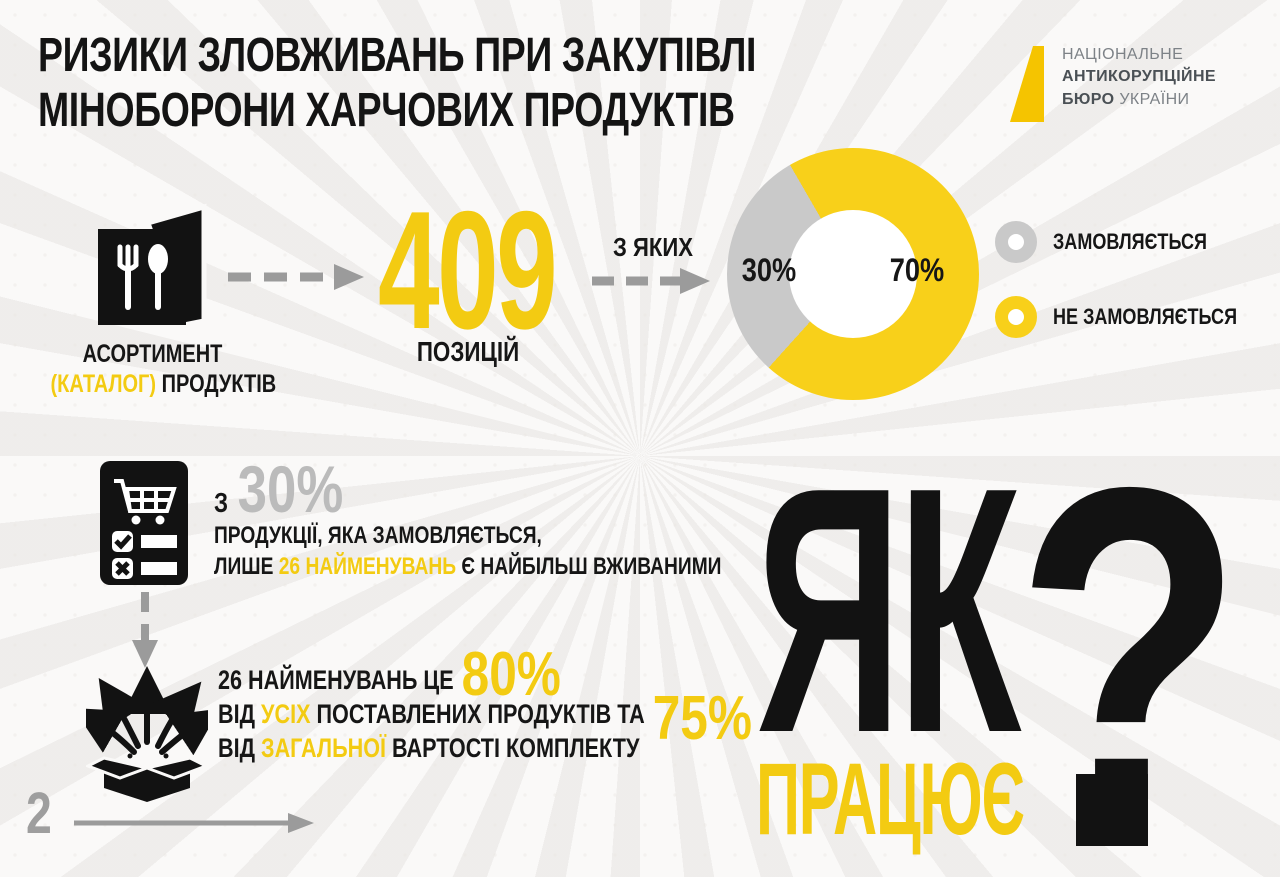 The height and width of the screenshot is (877, 1280). What do you see at coordinates (194, 823) in the screenshot?
I see `page-arrow-right-icon` at bounding box center [194, 823].